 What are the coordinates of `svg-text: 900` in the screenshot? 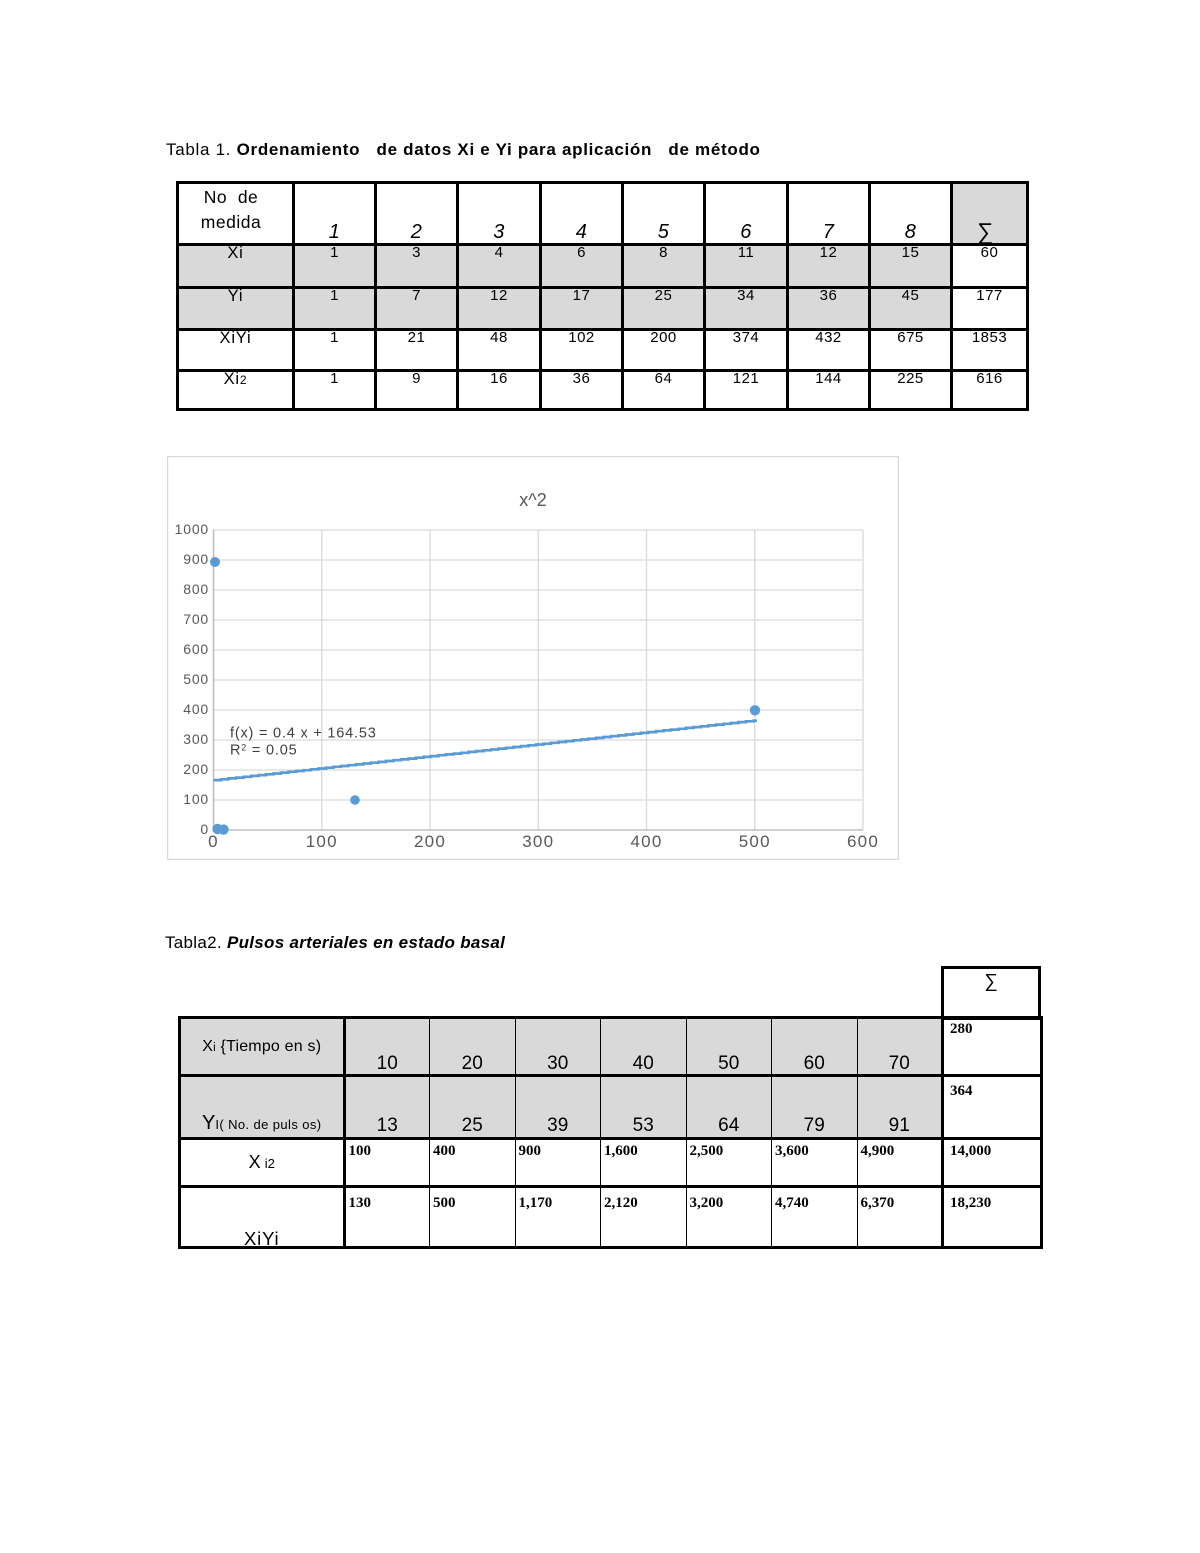 It's located at (196, 559).